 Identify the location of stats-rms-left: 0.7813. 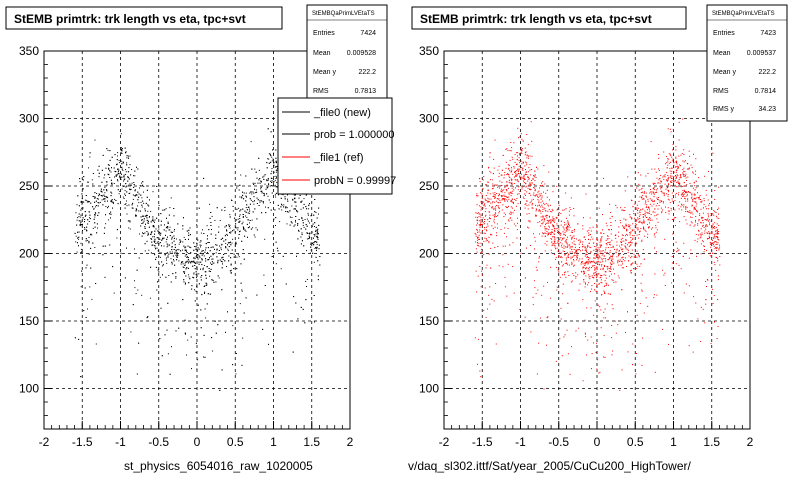
(366, 91).